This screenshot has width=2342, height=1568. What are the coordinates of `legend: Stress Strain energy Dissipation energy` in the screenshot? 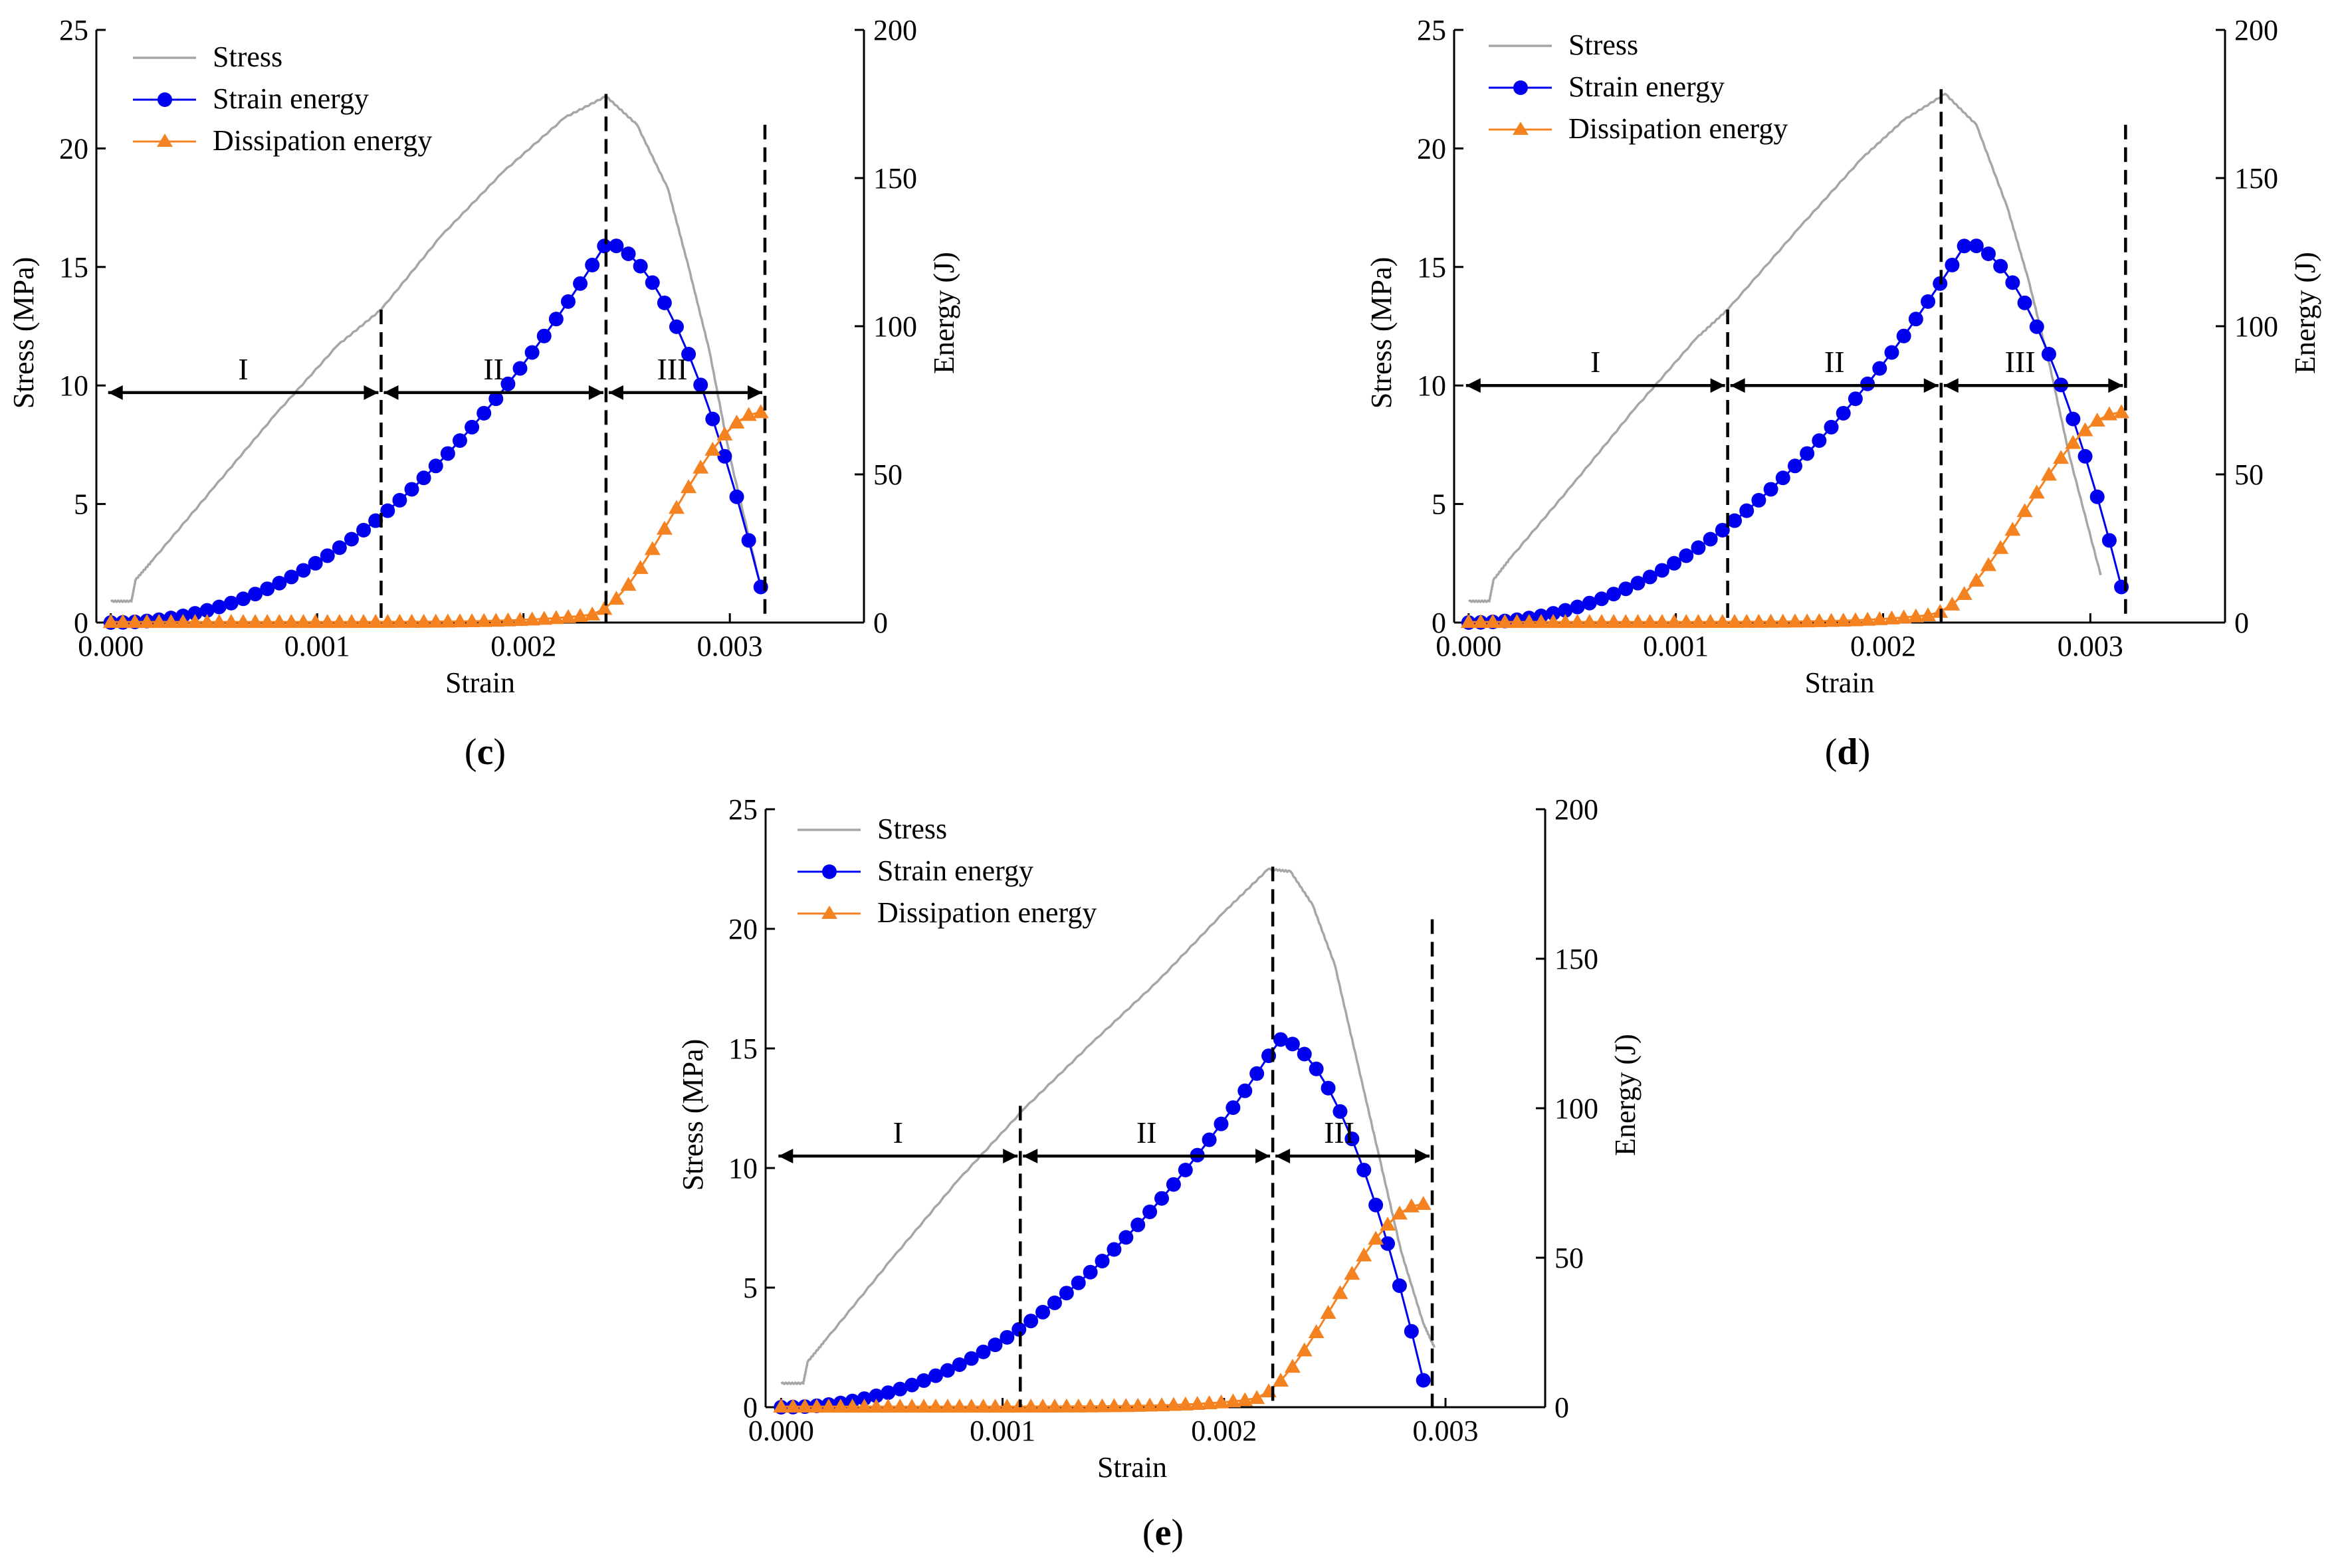 It's located at (1638, 87).